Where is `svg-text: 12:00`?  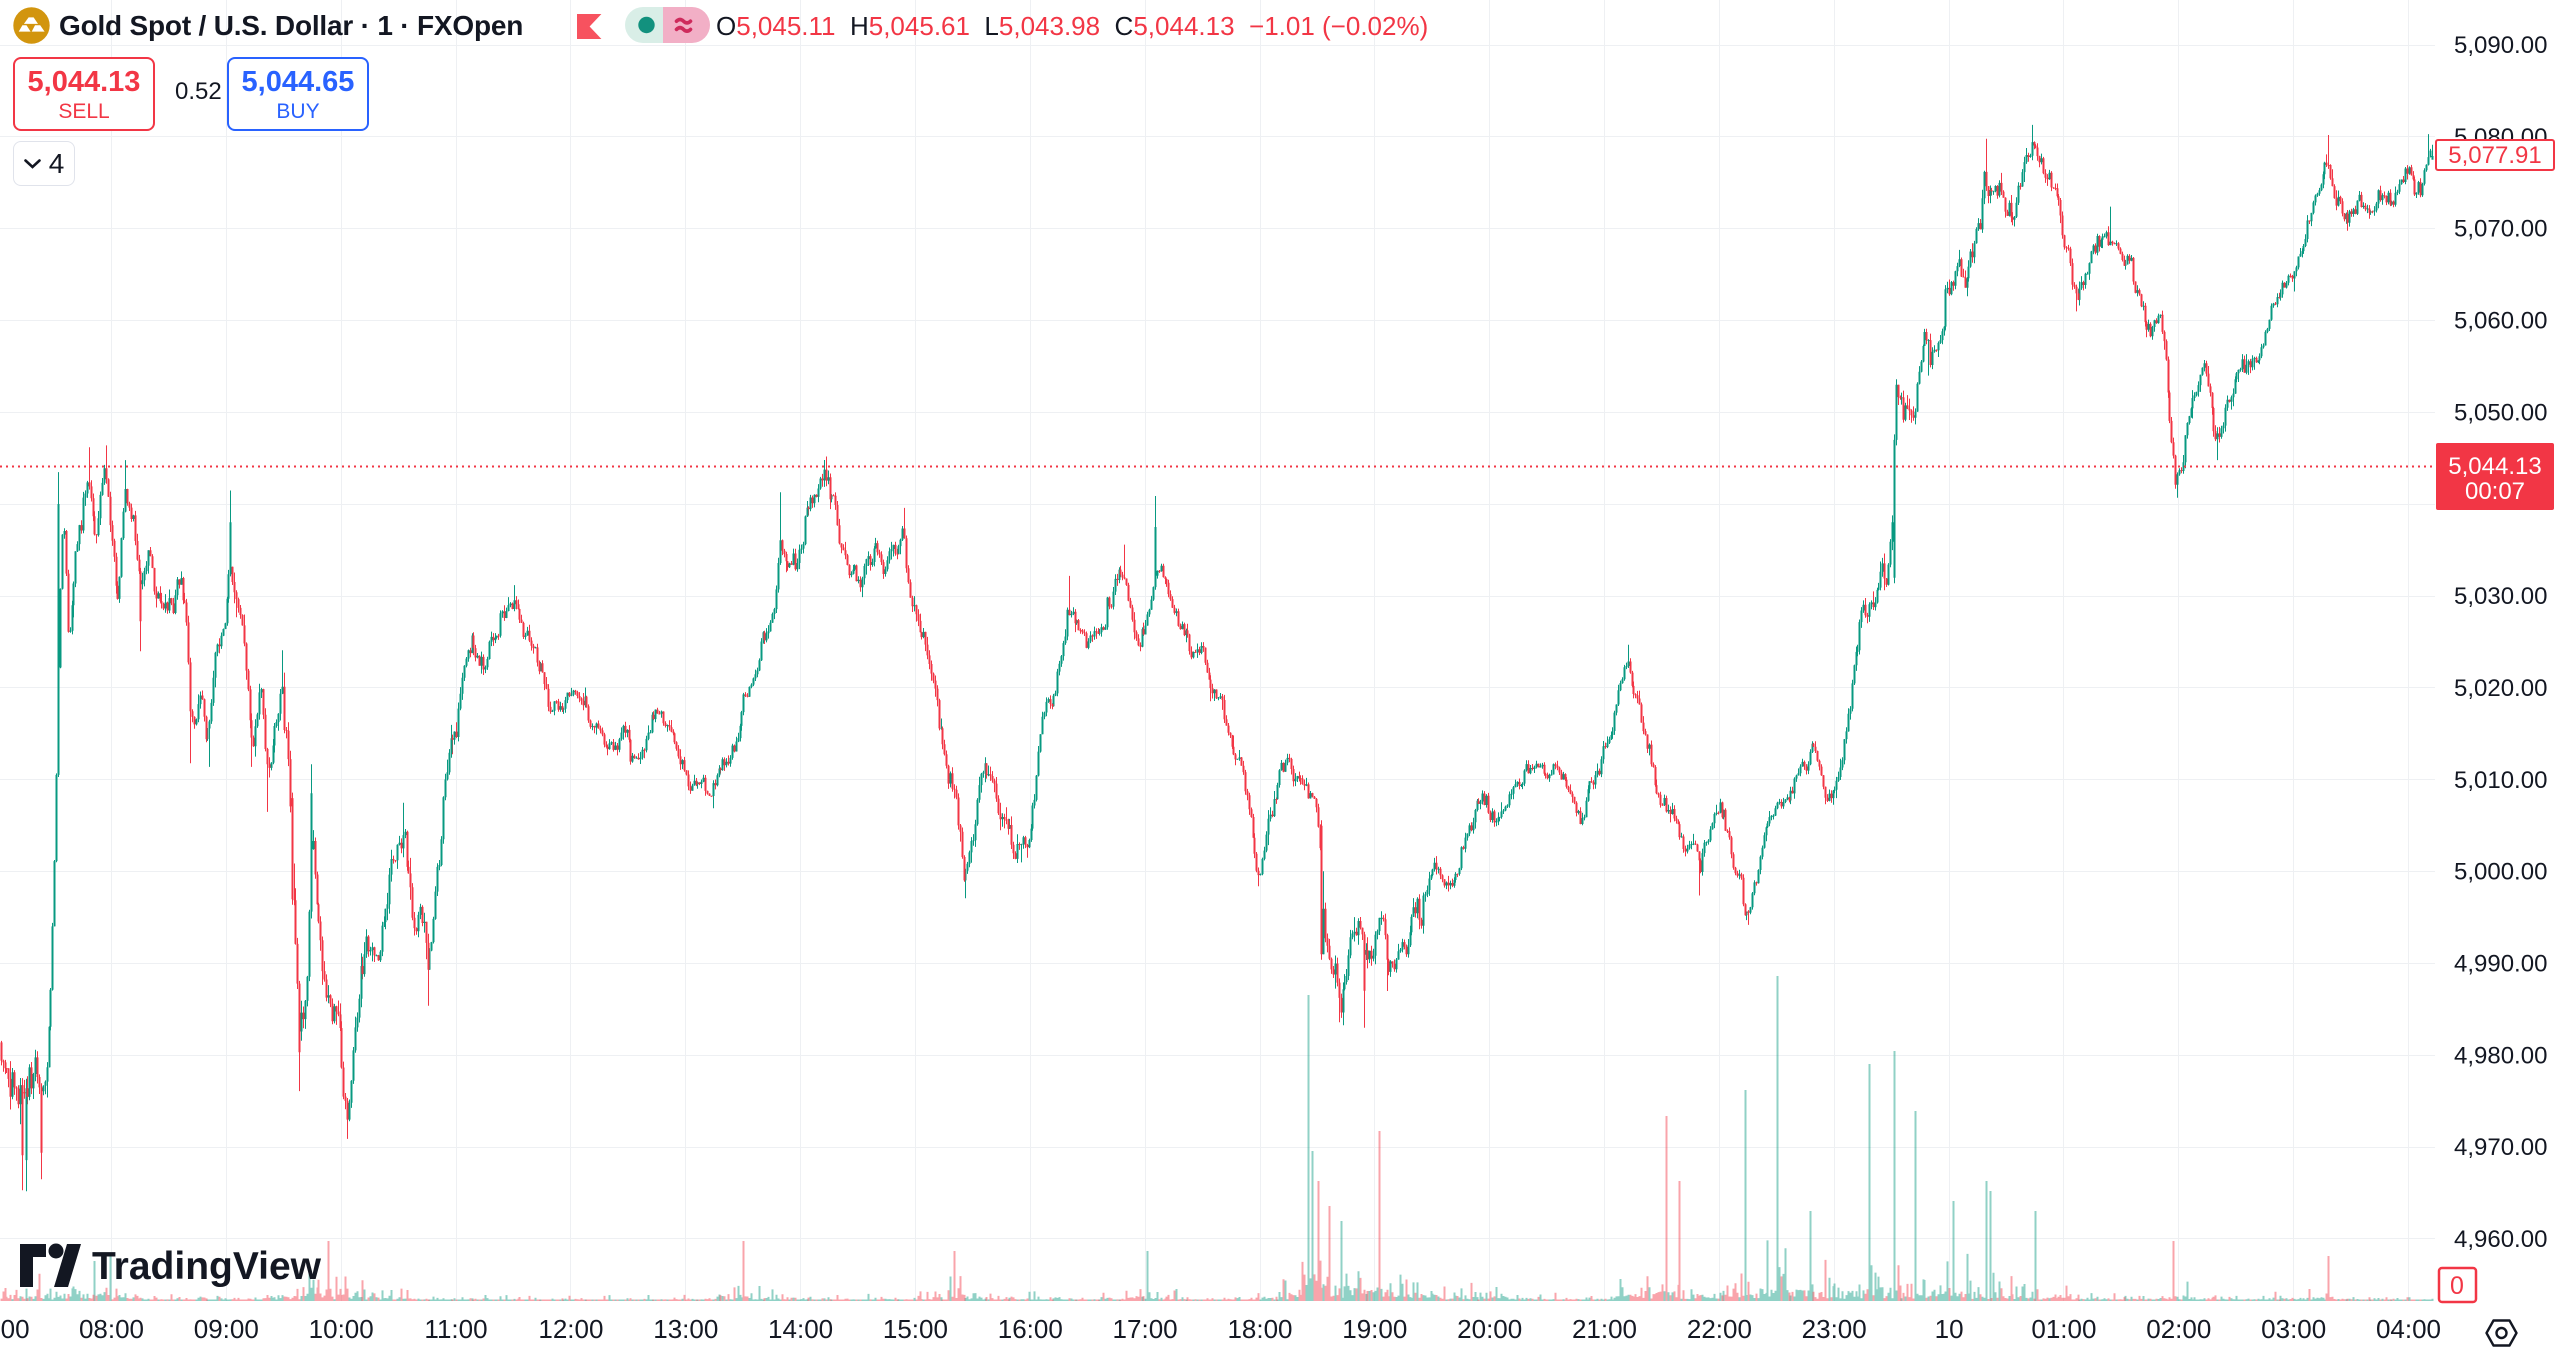 svg-text: 12:00 is located at coordinates (570, 1329).